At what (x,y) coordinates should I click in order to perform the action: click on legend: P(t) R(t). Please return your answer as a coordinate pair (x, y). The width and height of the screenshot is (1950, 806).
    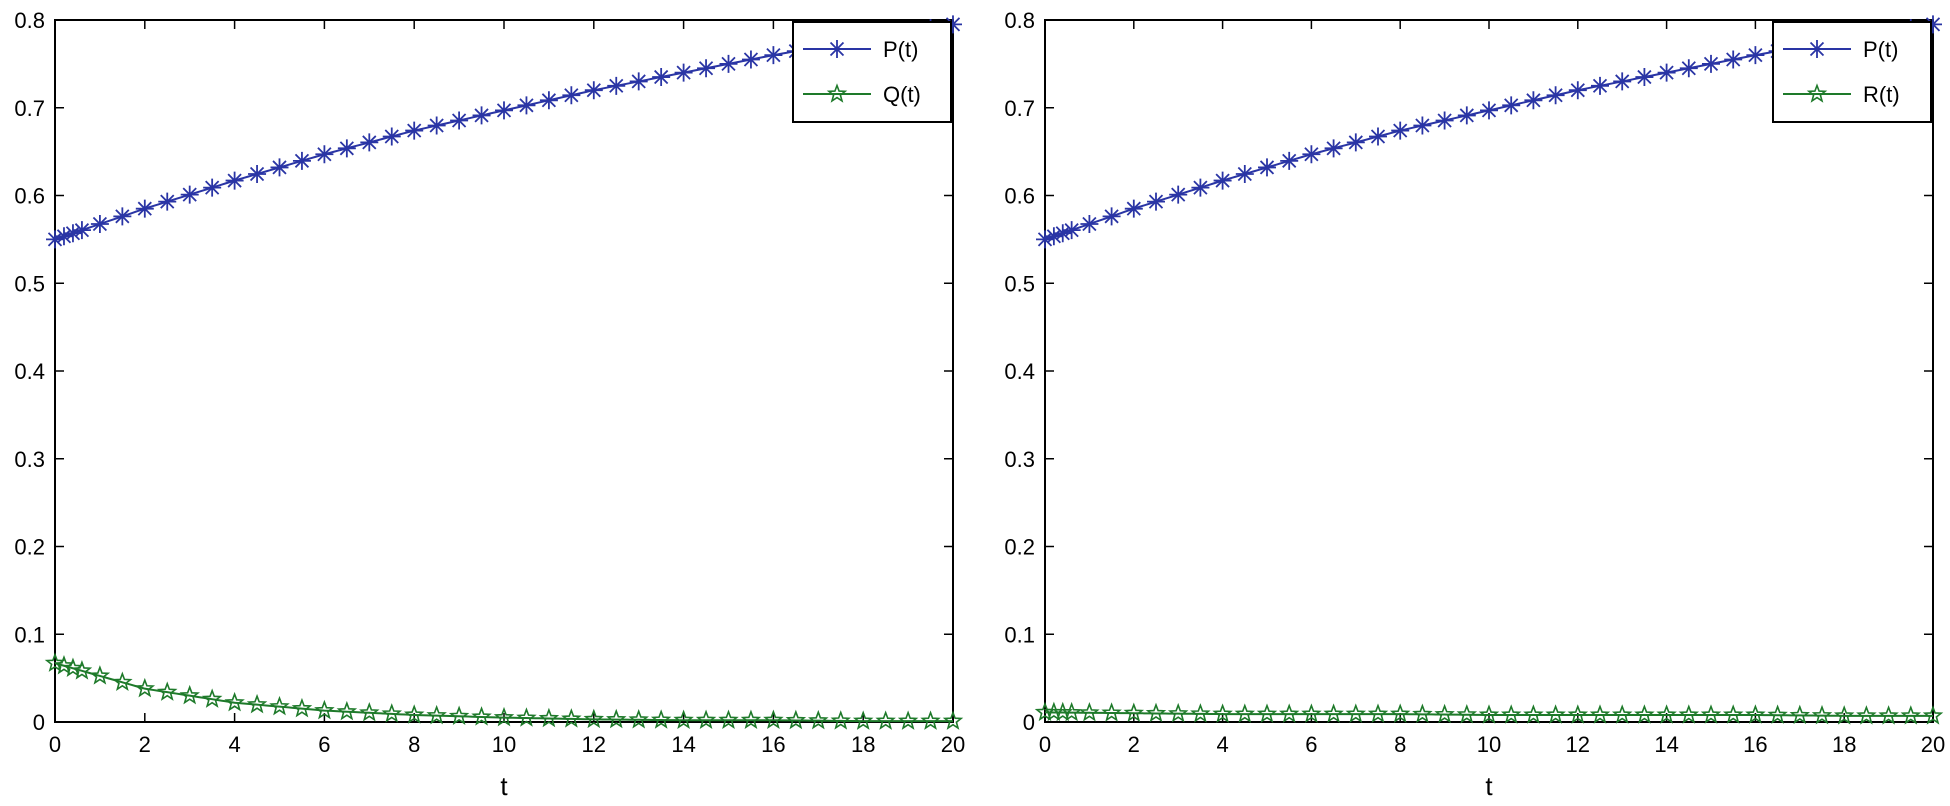
    Looking at the image, I should click on (1852, 72).